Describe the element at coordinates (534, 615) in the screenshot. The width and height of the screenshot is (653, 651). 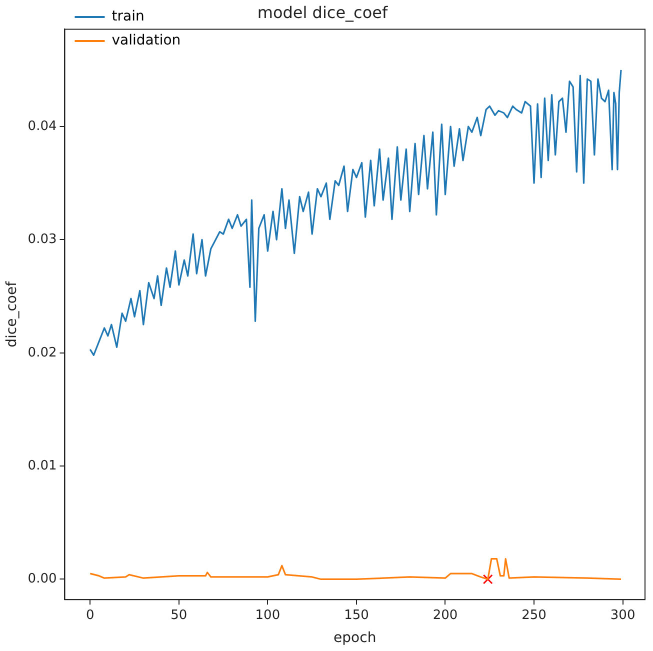
I see `x-tick-label: 250` at that location.